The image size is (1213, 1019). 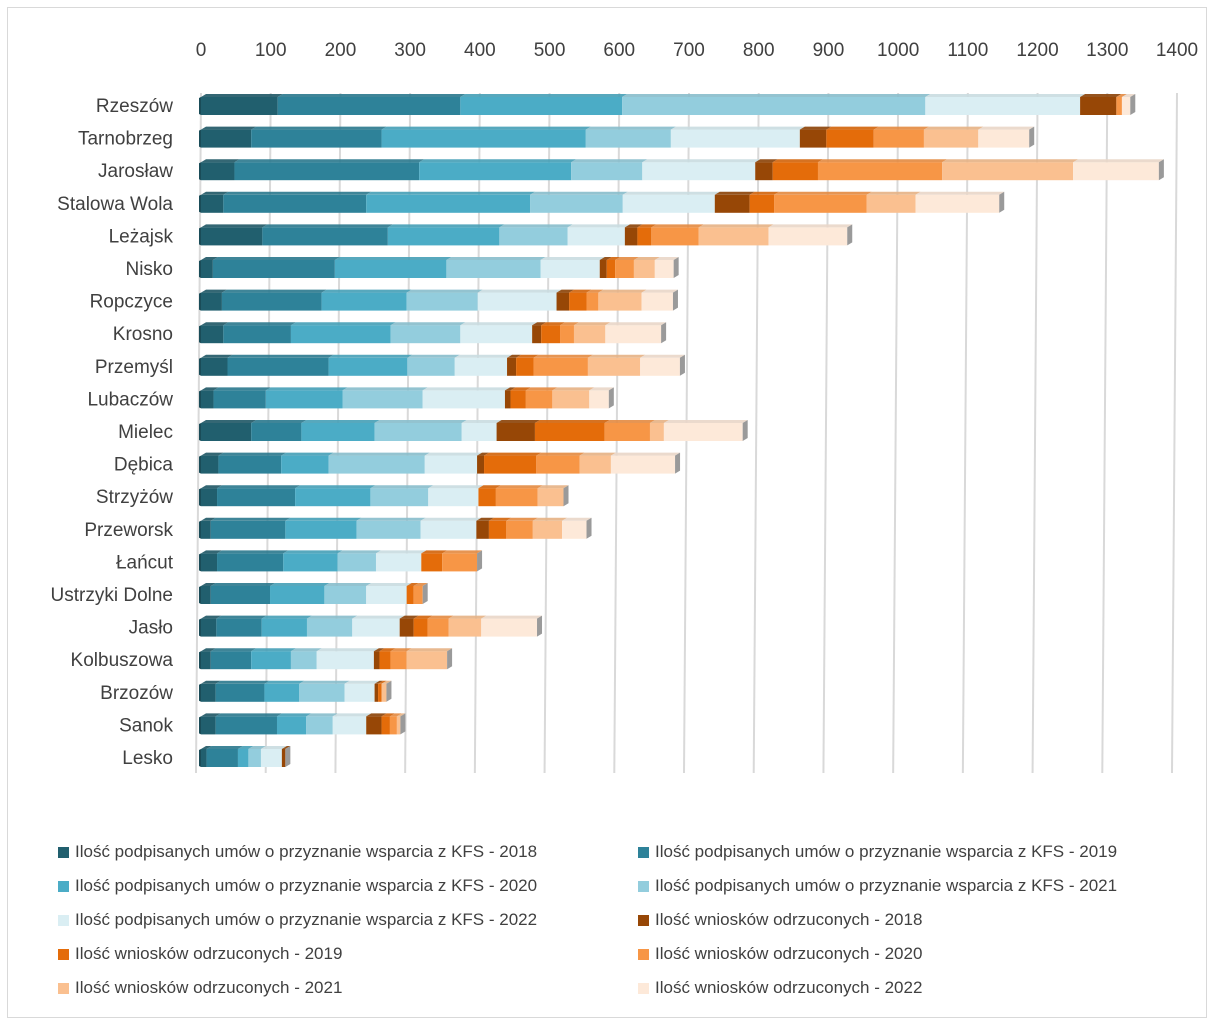 What do you see at coordinates (128, 530) in the screenshot?
I see `category-label: Przeworsk` at bounding box center [128, 530].